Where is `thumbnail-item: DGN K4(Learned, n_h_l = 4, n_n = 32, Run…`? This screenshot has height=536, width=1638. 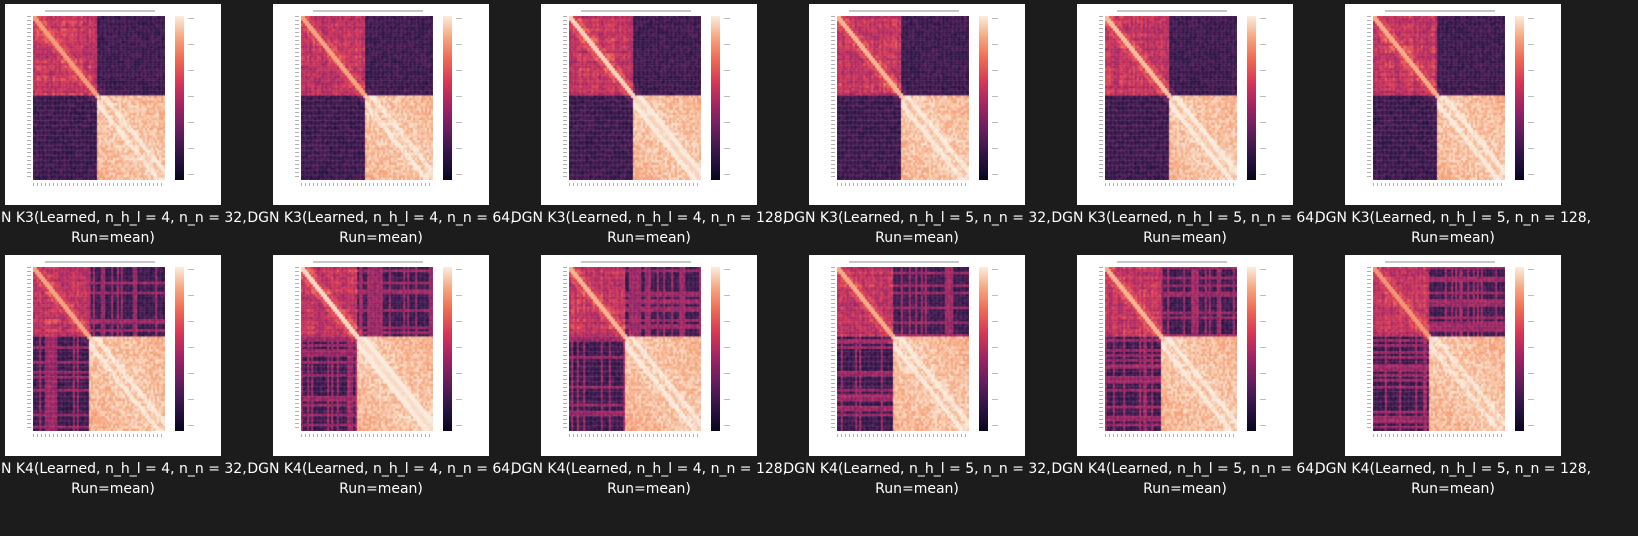
thumbnail-item: DGN K4(Learned, n_h_l = 4, n_n = 32, Run… is located at coordinates (142, 385).